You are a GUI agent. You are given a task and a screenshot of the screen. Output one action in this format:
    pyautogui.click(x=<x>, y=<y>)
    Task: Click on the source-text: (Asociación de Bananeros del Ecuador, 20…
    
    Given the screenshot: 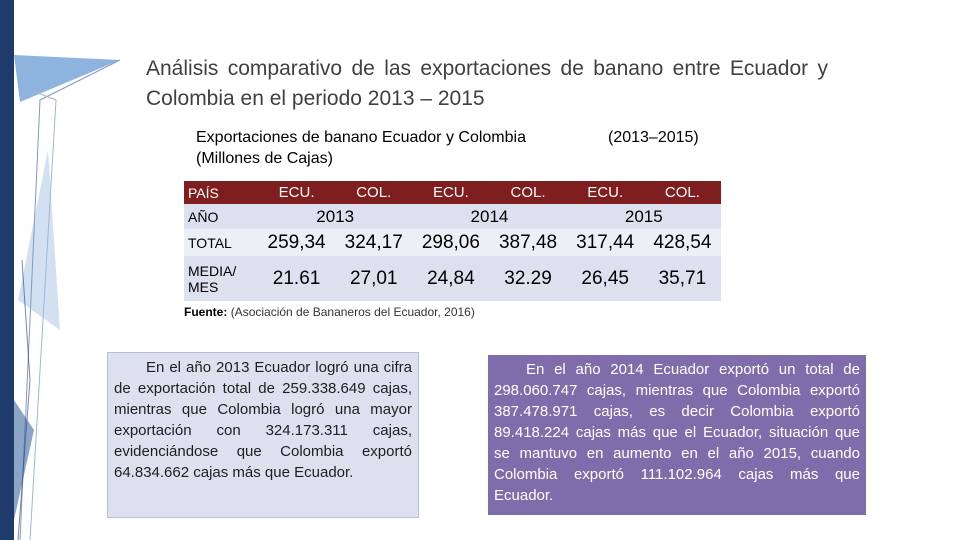 What is the action you would take?
    pyautogui.click(x=352, y=312)
    